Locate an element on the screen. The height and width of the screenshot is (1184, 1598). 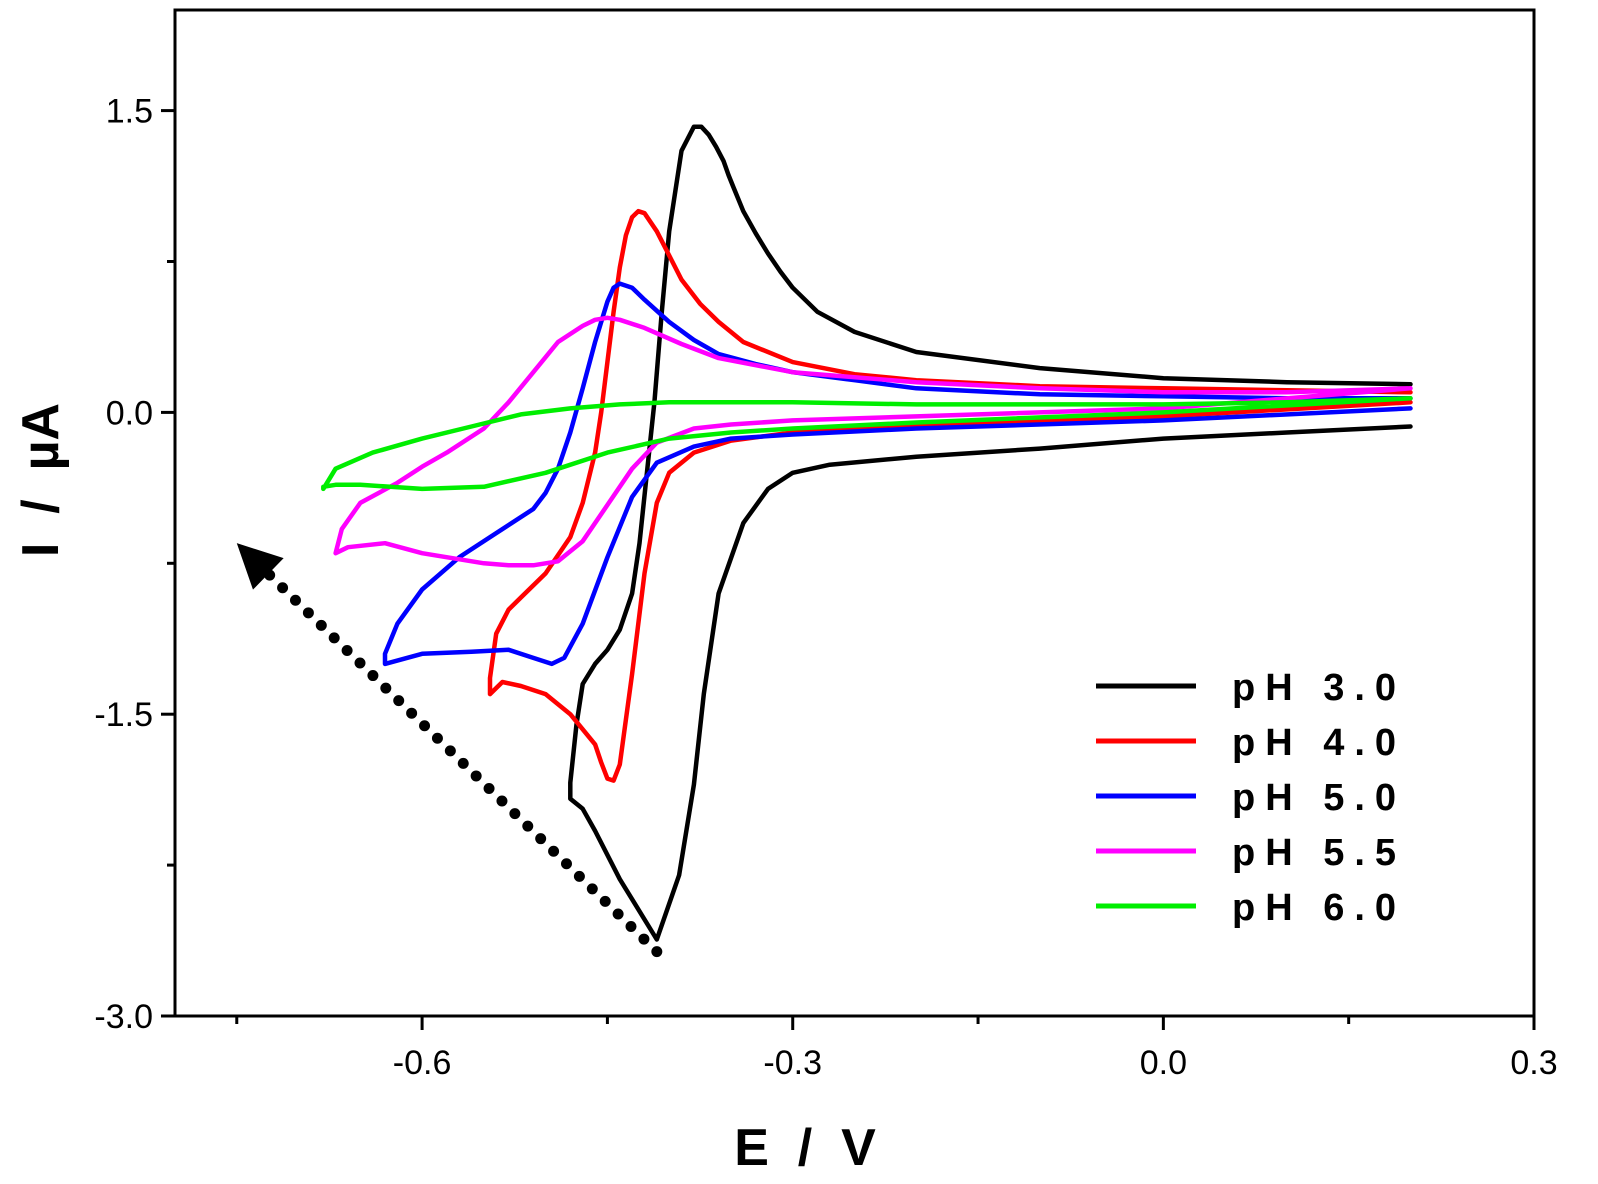
legend-label: pH 3.0 is located at coordinates (1319, 688).